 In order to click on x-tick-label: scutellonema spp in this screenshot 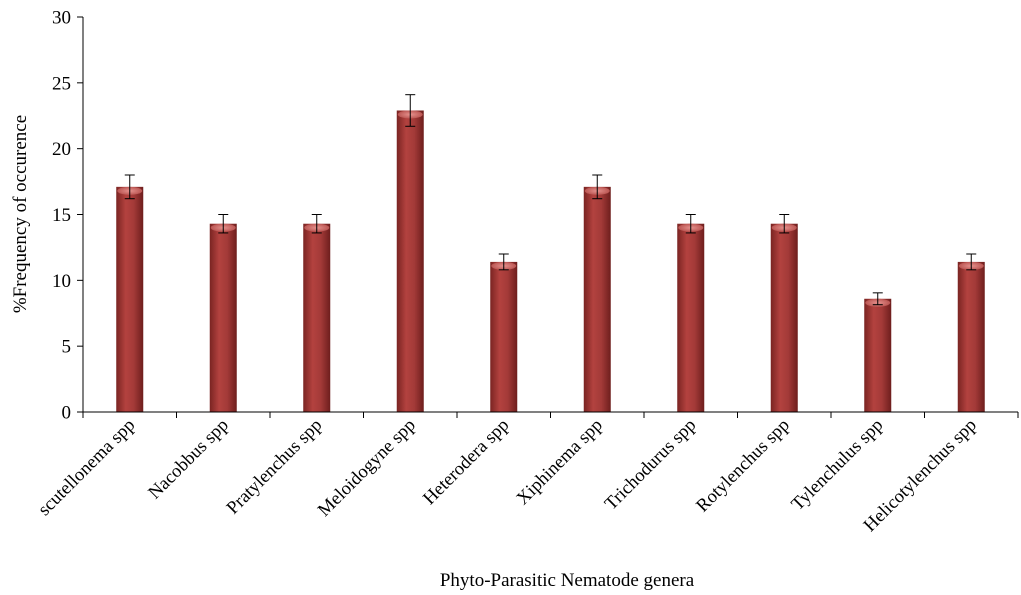, I will do `click(87, 467)`.